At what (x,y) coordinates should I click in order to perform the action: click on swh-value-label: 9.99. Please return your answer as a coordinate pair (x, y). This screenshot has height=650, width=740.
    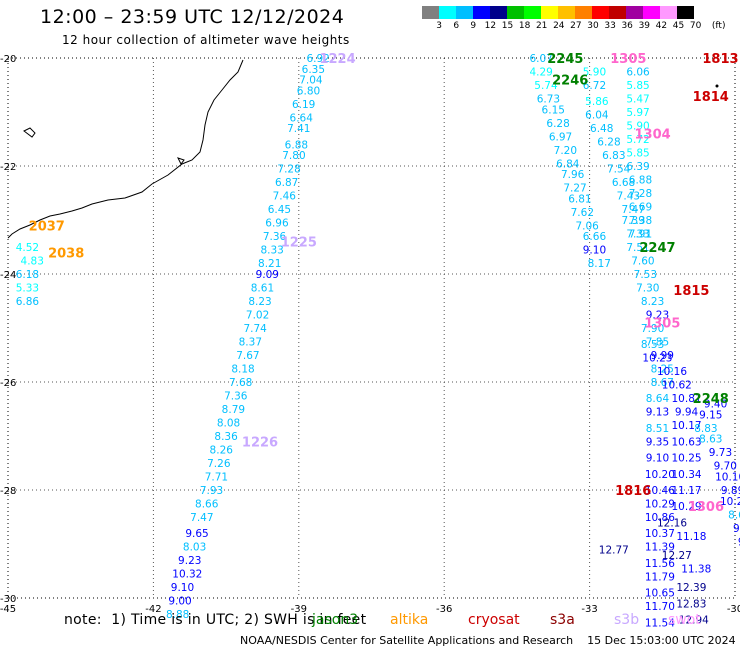
    Looking at the image, I should click on (662, 356).